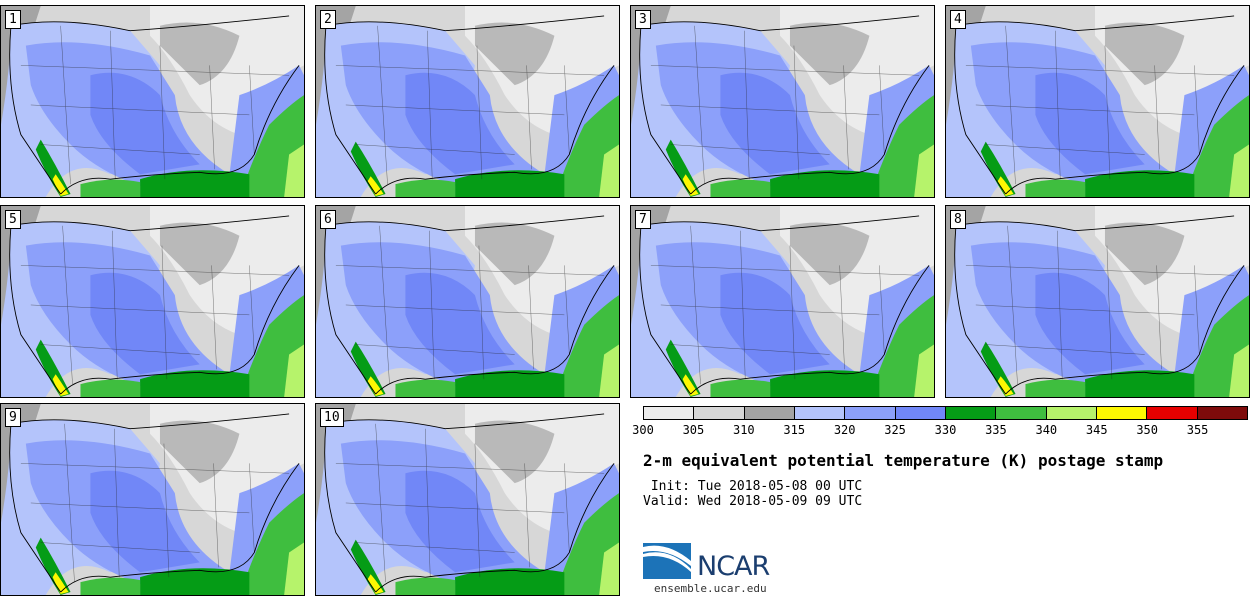  I want to click on panel-number-label: 6, so click(328, 219).